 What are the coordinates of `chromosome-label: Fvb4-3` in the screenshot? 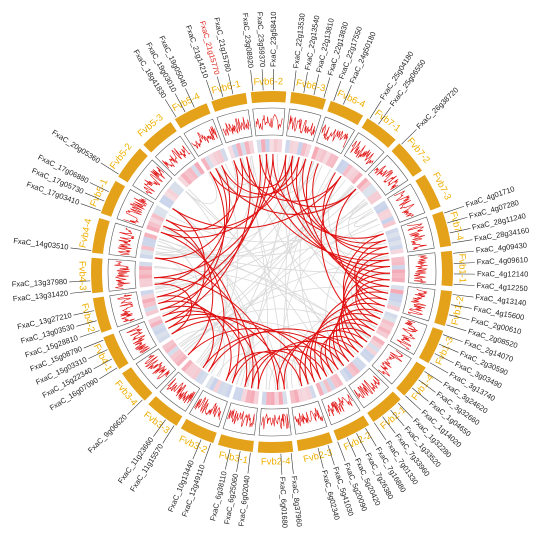 It's located at (82, 276).